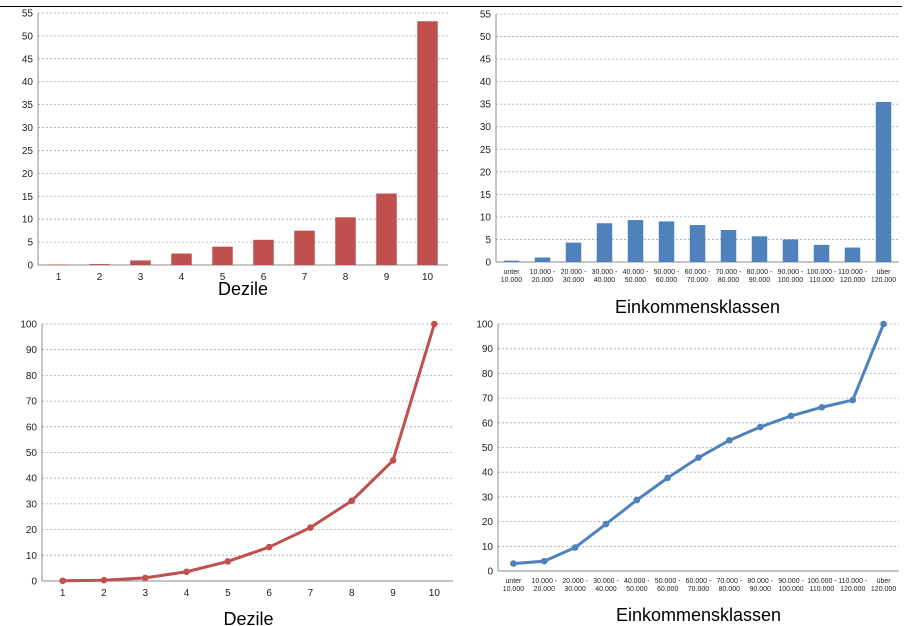 This screenshot has height=626, width=907. What do you see at coordinates (28, 14) in the screenshot?
I see `y-tick-label: 55` at bounding box center [28, 14].